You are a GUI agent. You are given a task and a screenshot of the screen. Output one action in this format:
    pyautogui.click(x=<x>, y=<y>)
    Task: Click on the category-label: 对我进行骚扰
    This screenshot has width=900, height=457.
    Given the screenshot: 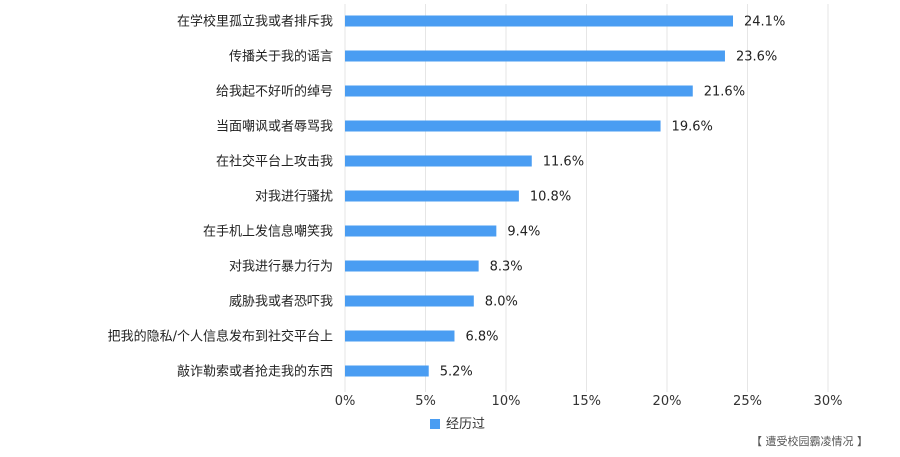 What is the action you would take?
    pyautogui.click(x=294, y=197)
    